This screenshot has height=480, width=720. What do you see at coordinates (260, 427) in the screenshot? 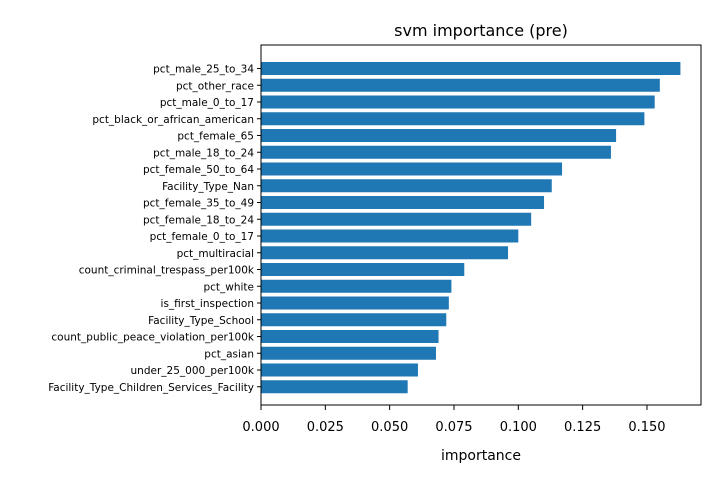
I see `x-tick-label: 0.000` at bounding box center [260, 427].